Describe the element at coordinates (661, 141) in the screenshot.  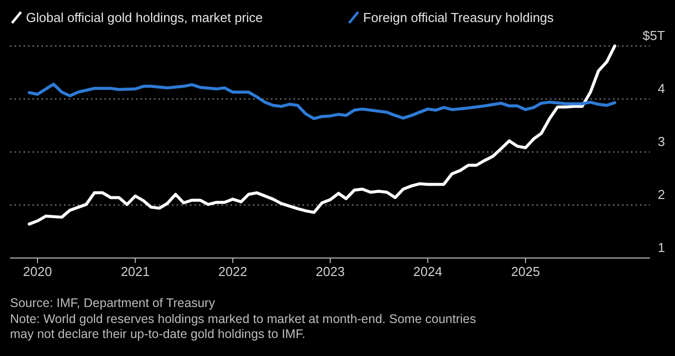
I see `y-tick-label: 3` at that location.